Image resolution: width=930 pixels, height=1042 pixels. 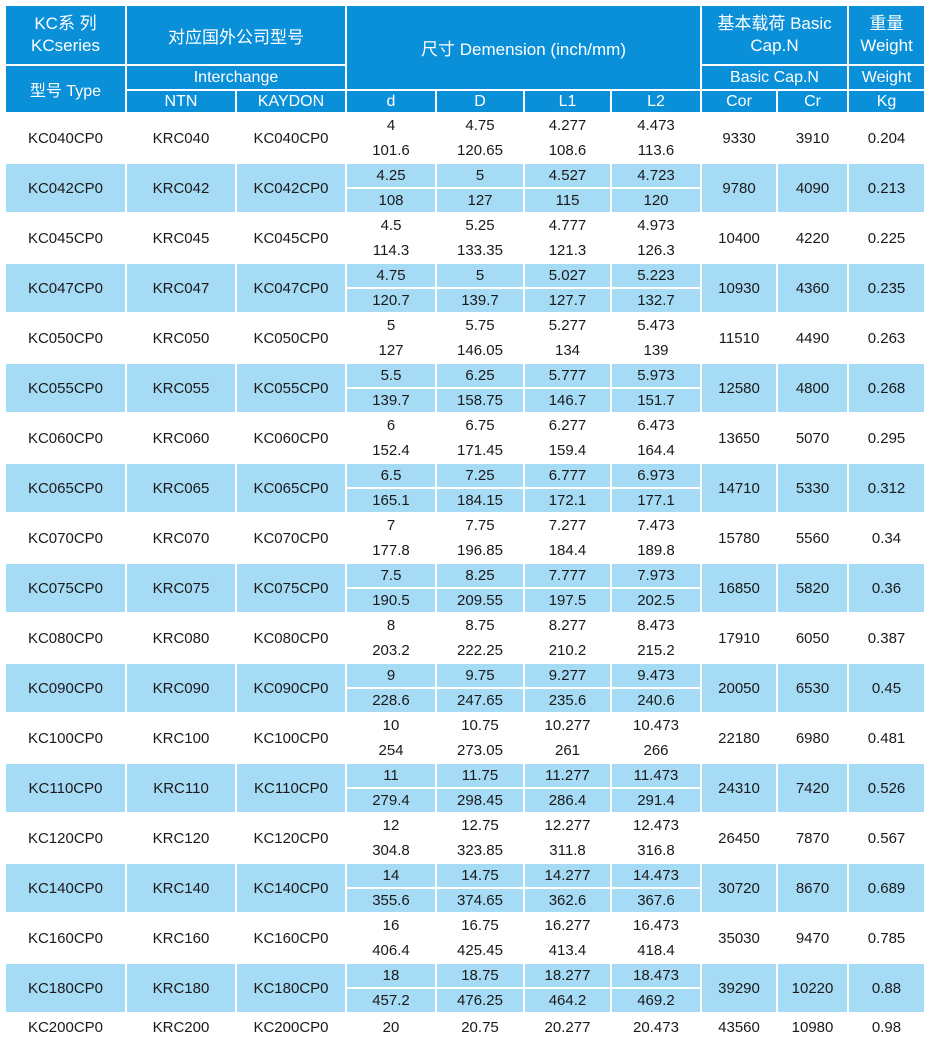 What do you see at coordinates (656, 525) in the screenshot?
I see `dim-inch-value: 7.473` at bounding box center [656, 525].